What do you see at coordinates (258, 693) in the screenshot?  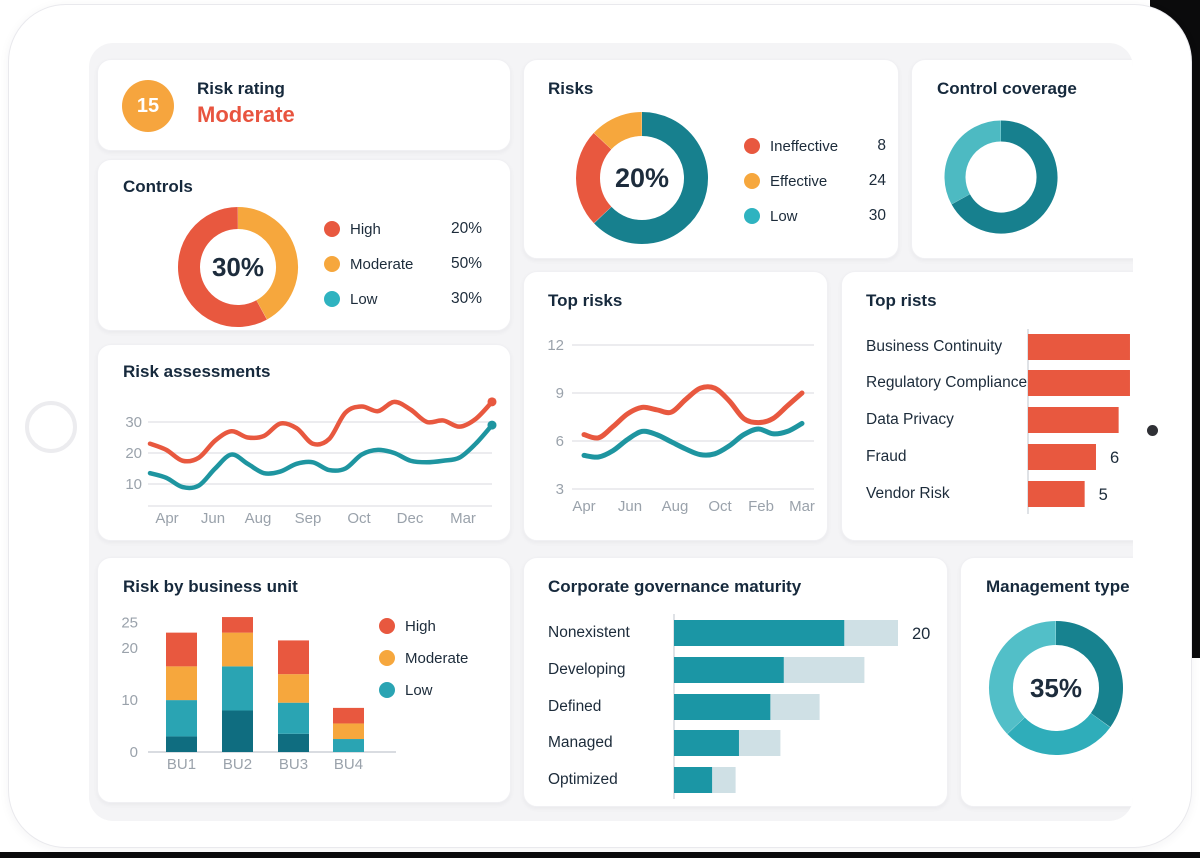 I see `risk-by-business-unit-chart: 25 20 10 0 BU1 BU2 BU3 BU4` at bounding box center [258, 693].